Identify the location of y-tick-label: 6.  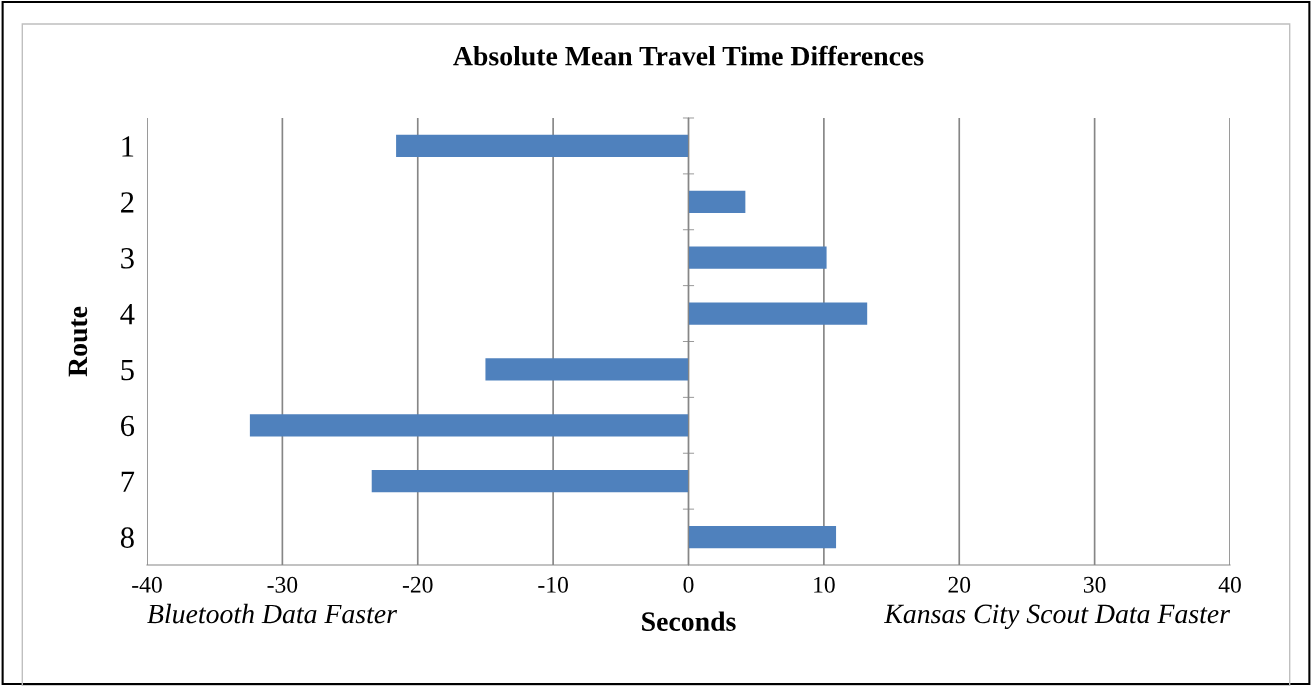
(128, 426).